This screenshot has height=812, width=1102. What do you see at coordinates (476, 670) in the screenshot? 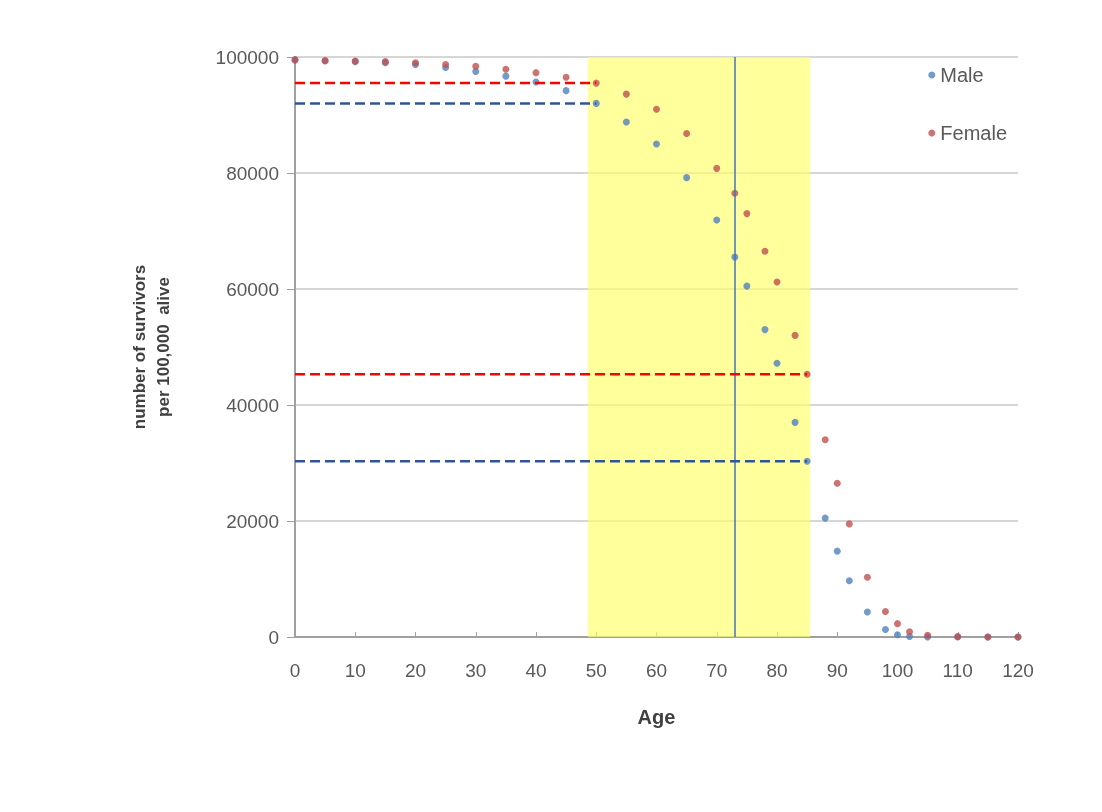
I see `x-tick-label: 30` at bounding box center [476, 670].